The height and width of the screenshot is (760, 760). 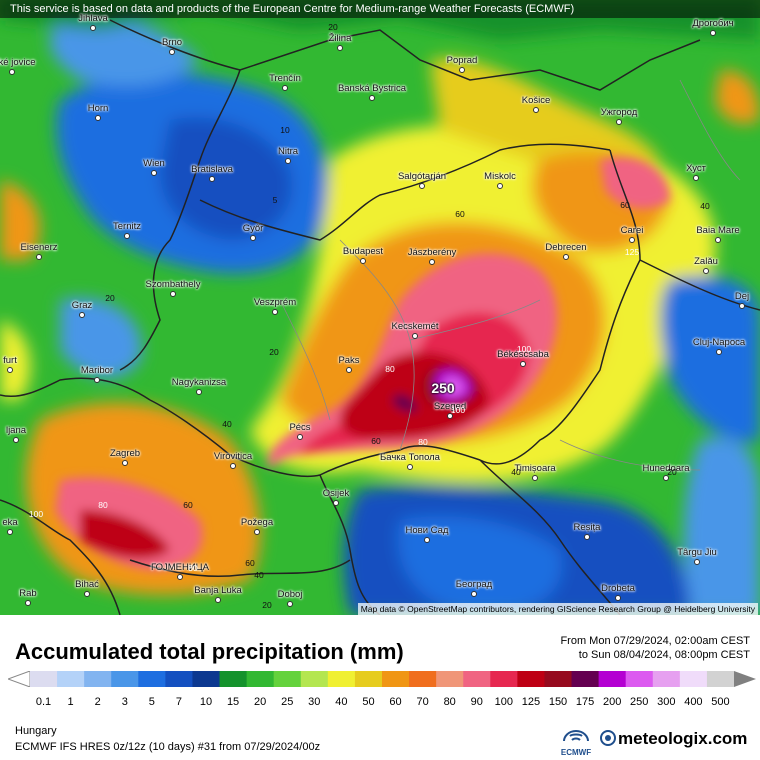 I want to click on city-label: Jihlava, so click(x=93, y=18).